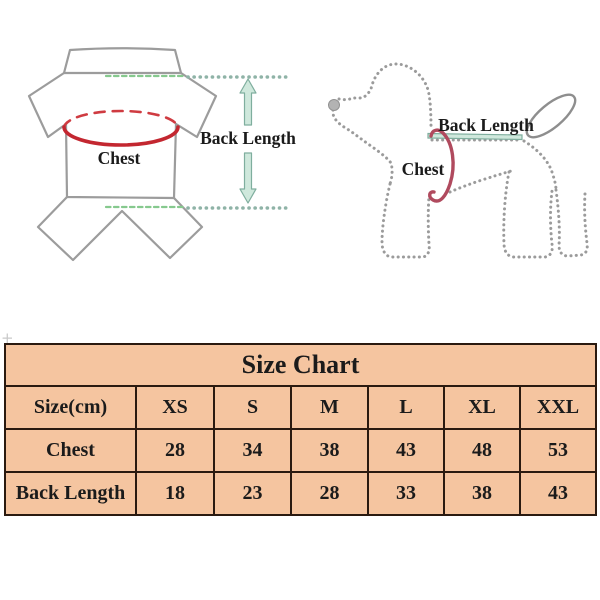 This screenshot has width=600, height=600. I want to click on size-chart-title: Size Chart, so click(300, 365).